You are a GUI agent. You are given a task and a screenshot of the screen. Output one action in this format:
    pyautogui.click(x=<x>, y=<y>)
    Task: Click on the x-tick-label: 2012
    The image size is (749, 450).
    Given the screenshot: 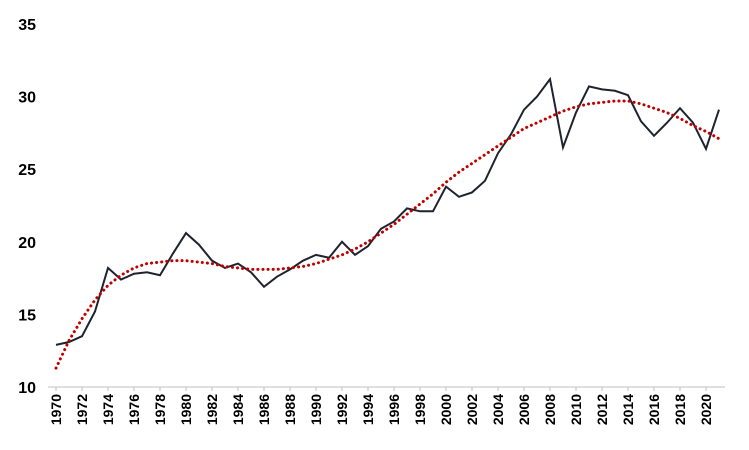 What is the action you would take?
    pyautogui.click(x=602, y=409)
    